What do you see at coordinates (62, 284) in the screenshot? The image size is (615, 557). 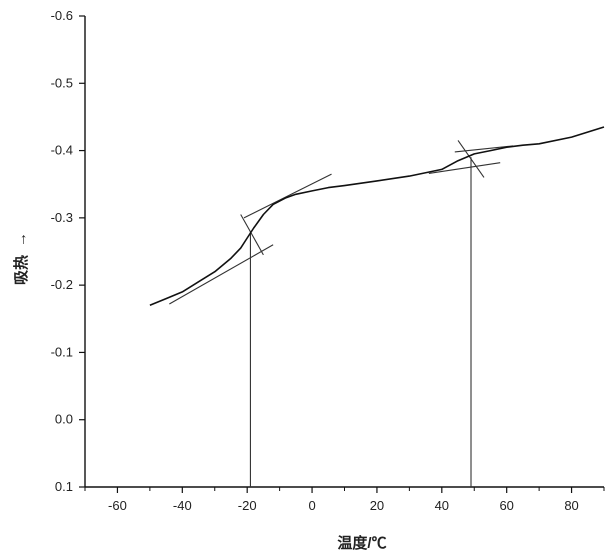 I see `y-tick-label: -0.2` at bounding box center [62, 284].